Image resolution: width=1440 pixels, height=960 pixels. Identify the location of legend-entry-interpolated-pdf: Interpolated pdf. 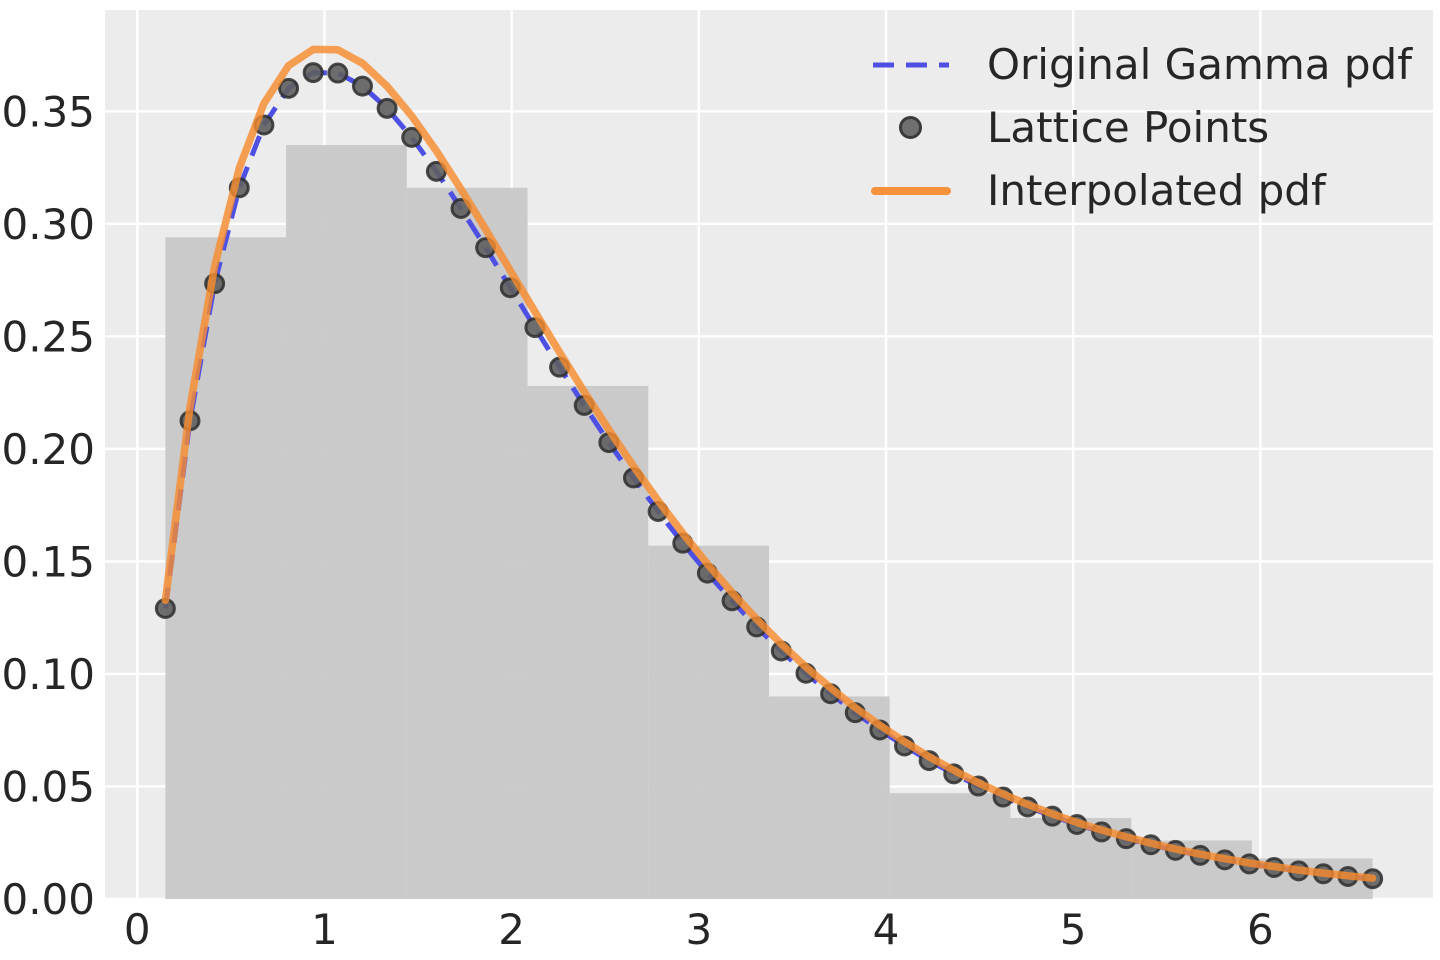
(1141, 190).